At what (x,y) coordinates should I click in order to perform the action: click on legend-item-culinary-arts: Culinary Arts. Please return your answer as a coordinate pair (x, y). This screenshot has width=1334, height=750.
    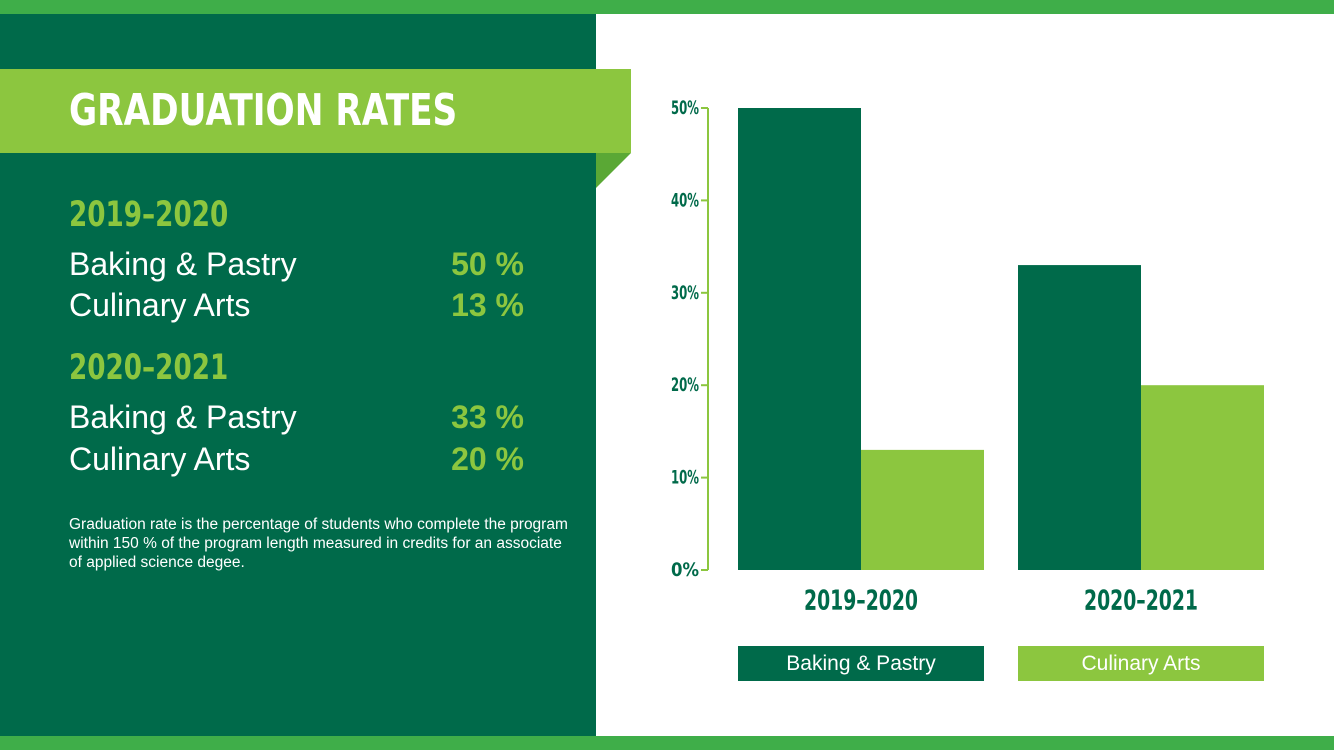
    Looking at the image, I should click on (1141, 663).